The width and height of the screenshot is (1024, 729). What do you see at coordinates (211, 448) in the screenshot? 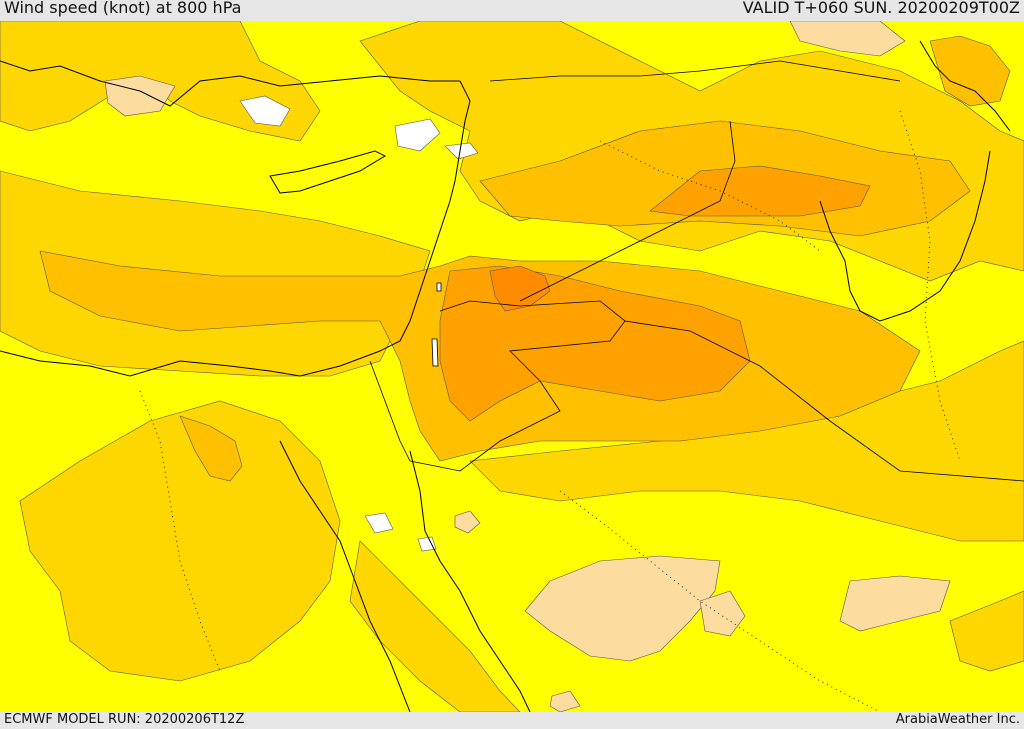
I see `wind-zone-amber-nile` at bounding box center [211, 448].